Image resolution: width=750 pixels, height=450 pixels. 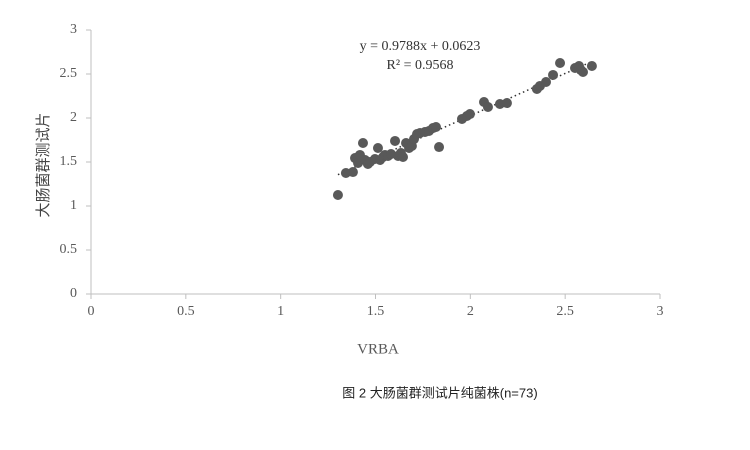 What do you see at coordinates (420, 46) in the screenshot?
I see `equation: y = 0.9788x + 0.0623` at bounding box center [420, 46].